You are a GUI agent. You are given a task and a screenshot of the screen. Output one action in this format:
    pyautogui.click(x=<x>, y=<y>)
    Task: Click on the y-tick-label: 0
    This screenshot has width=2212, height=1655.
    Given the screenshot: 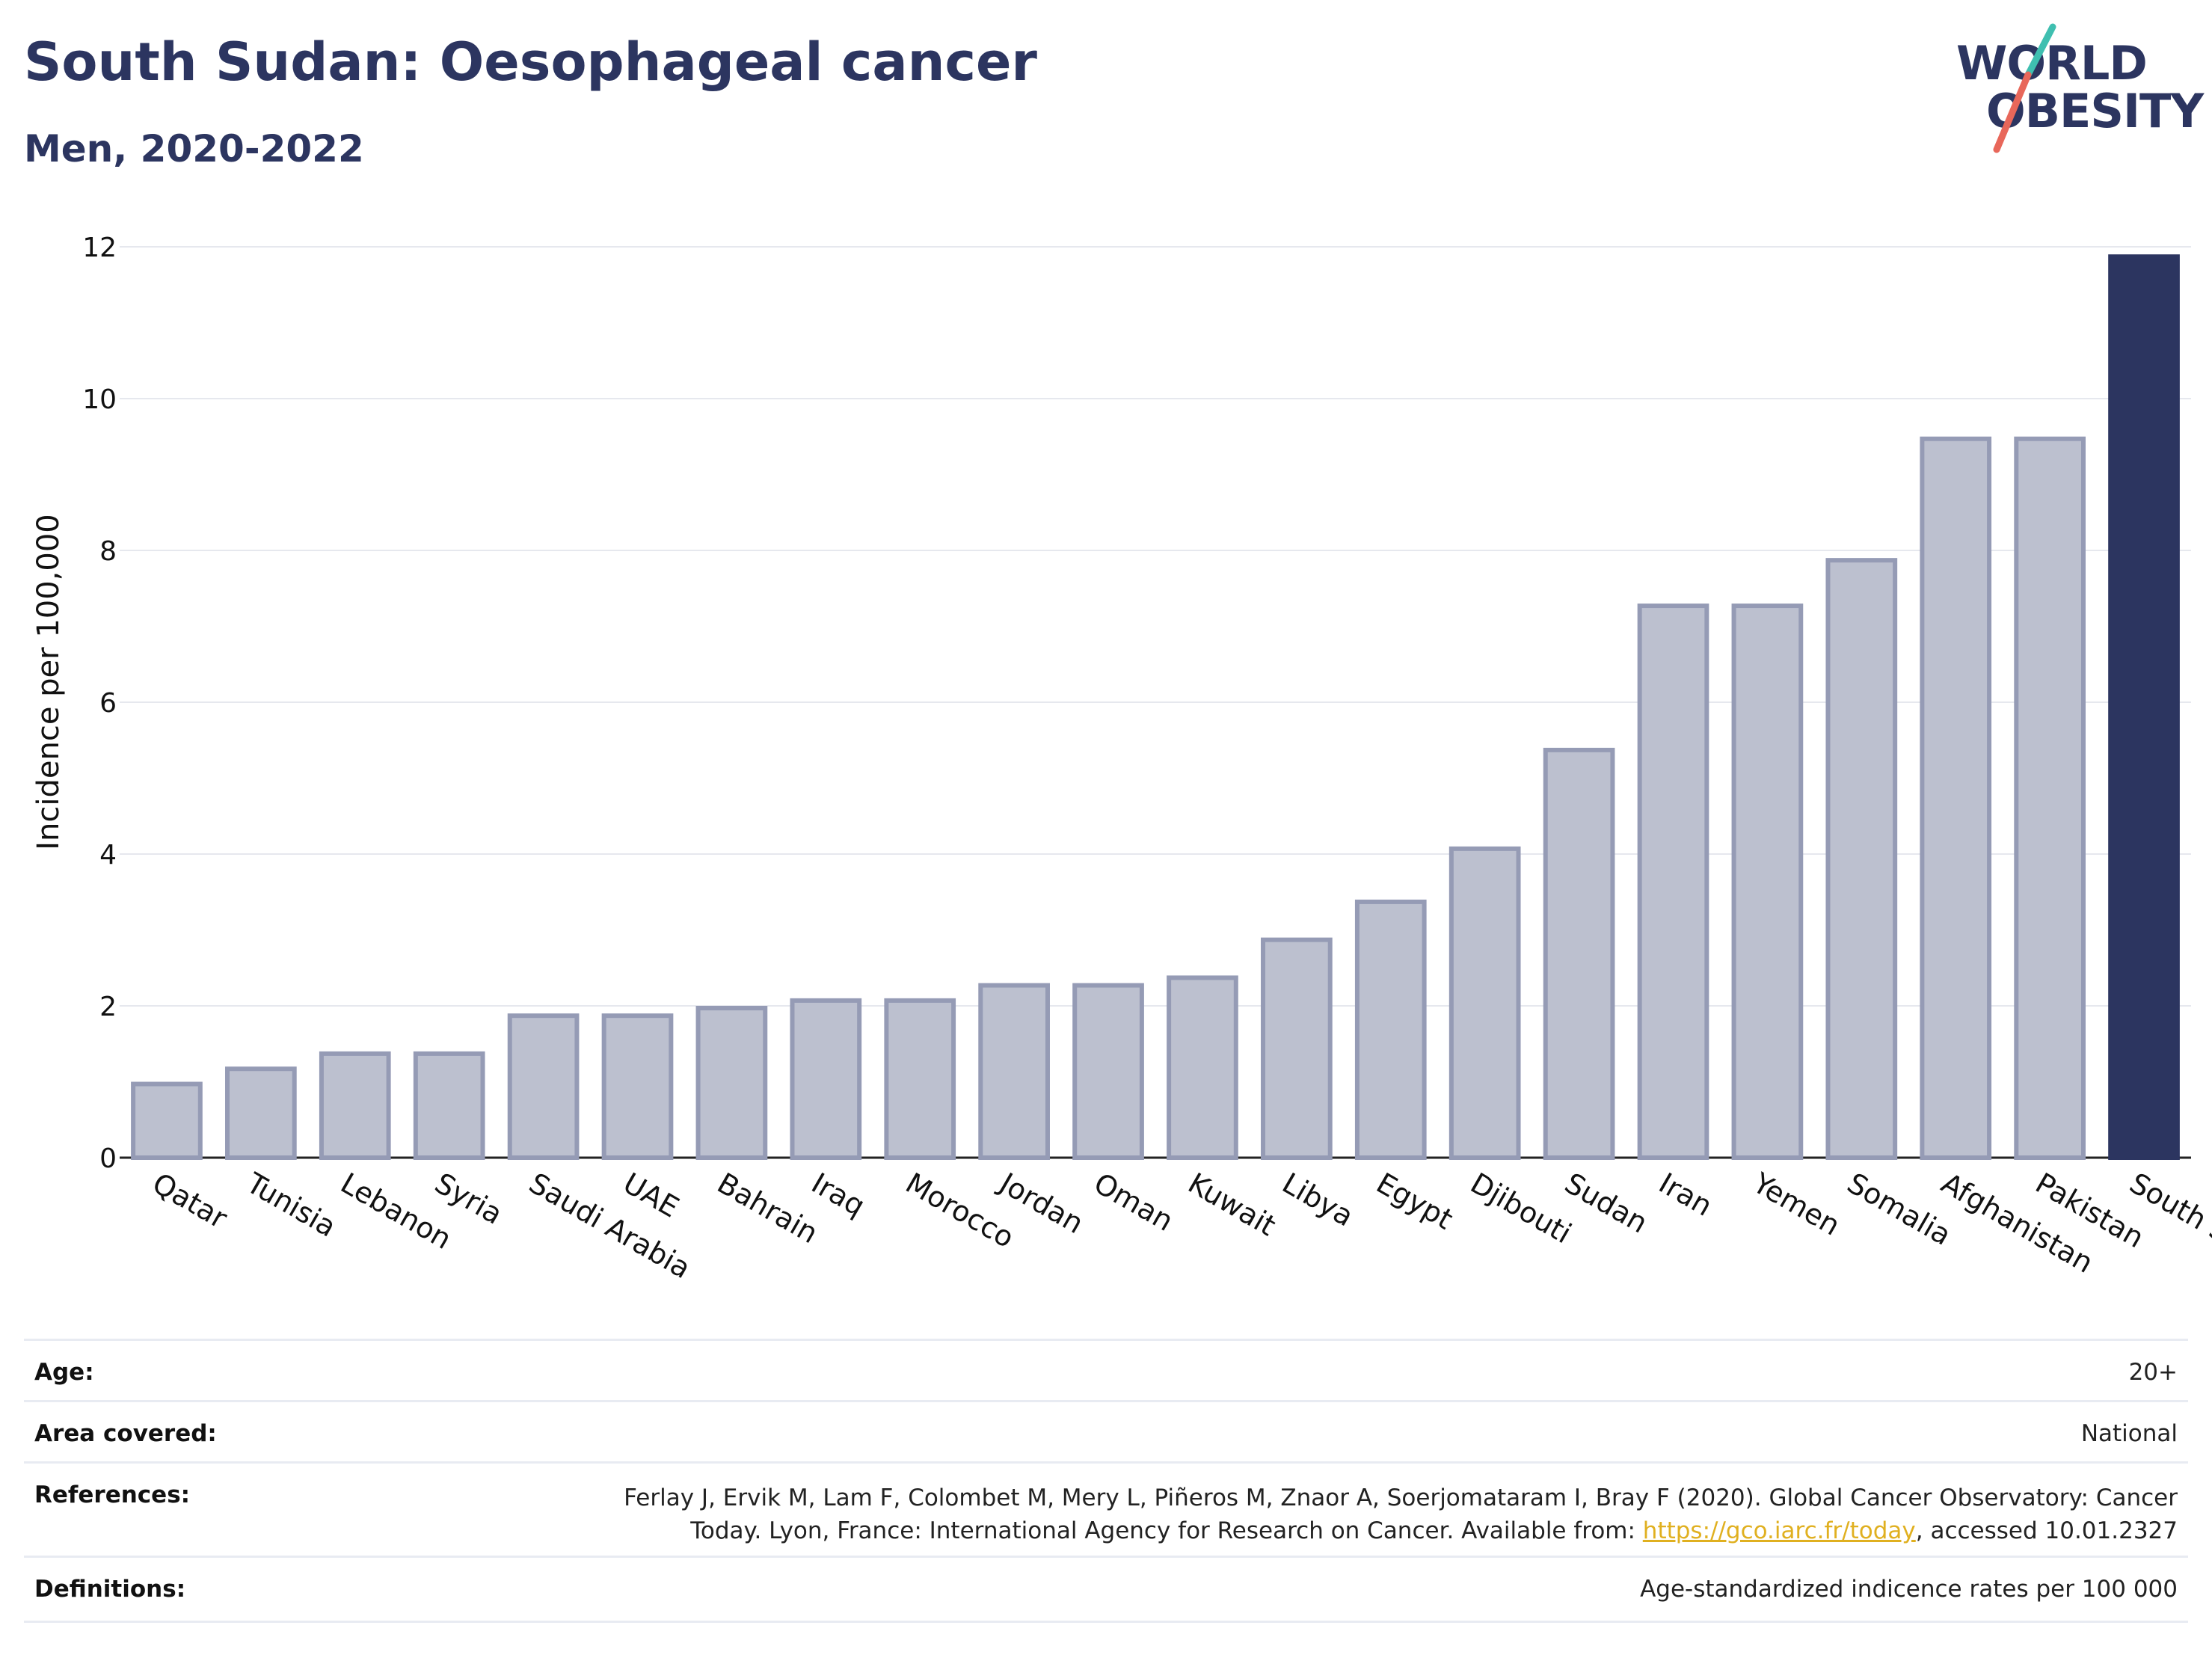 What is the action you would take?
    pyautogui.click(x=108, y=1158)
    